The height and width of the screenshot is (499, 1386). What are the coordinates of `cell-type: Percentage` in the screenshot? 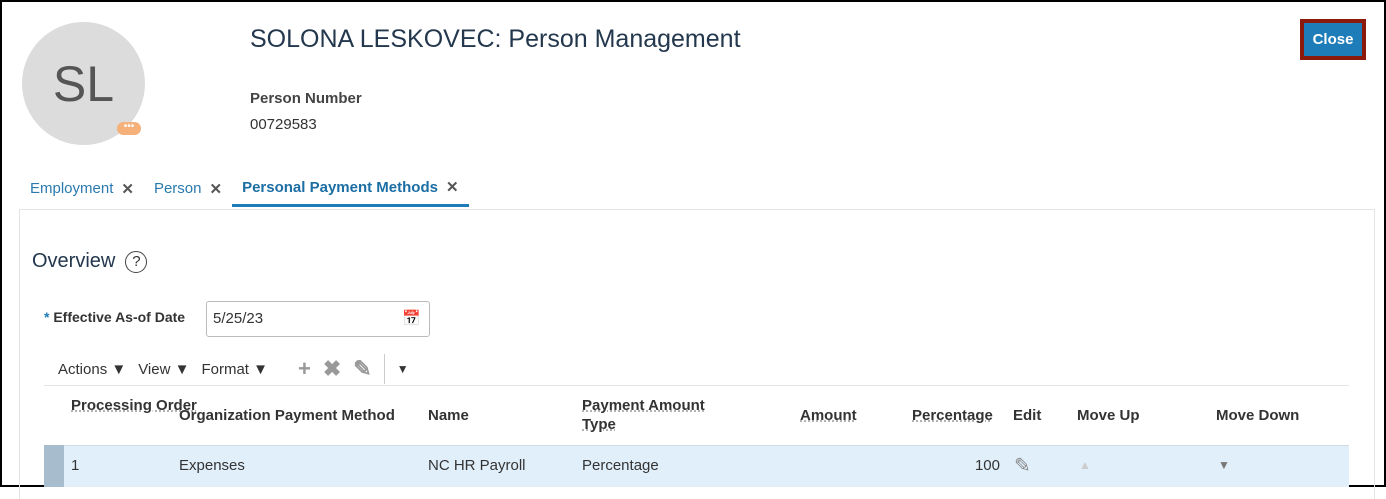 It's located at (620, 465).